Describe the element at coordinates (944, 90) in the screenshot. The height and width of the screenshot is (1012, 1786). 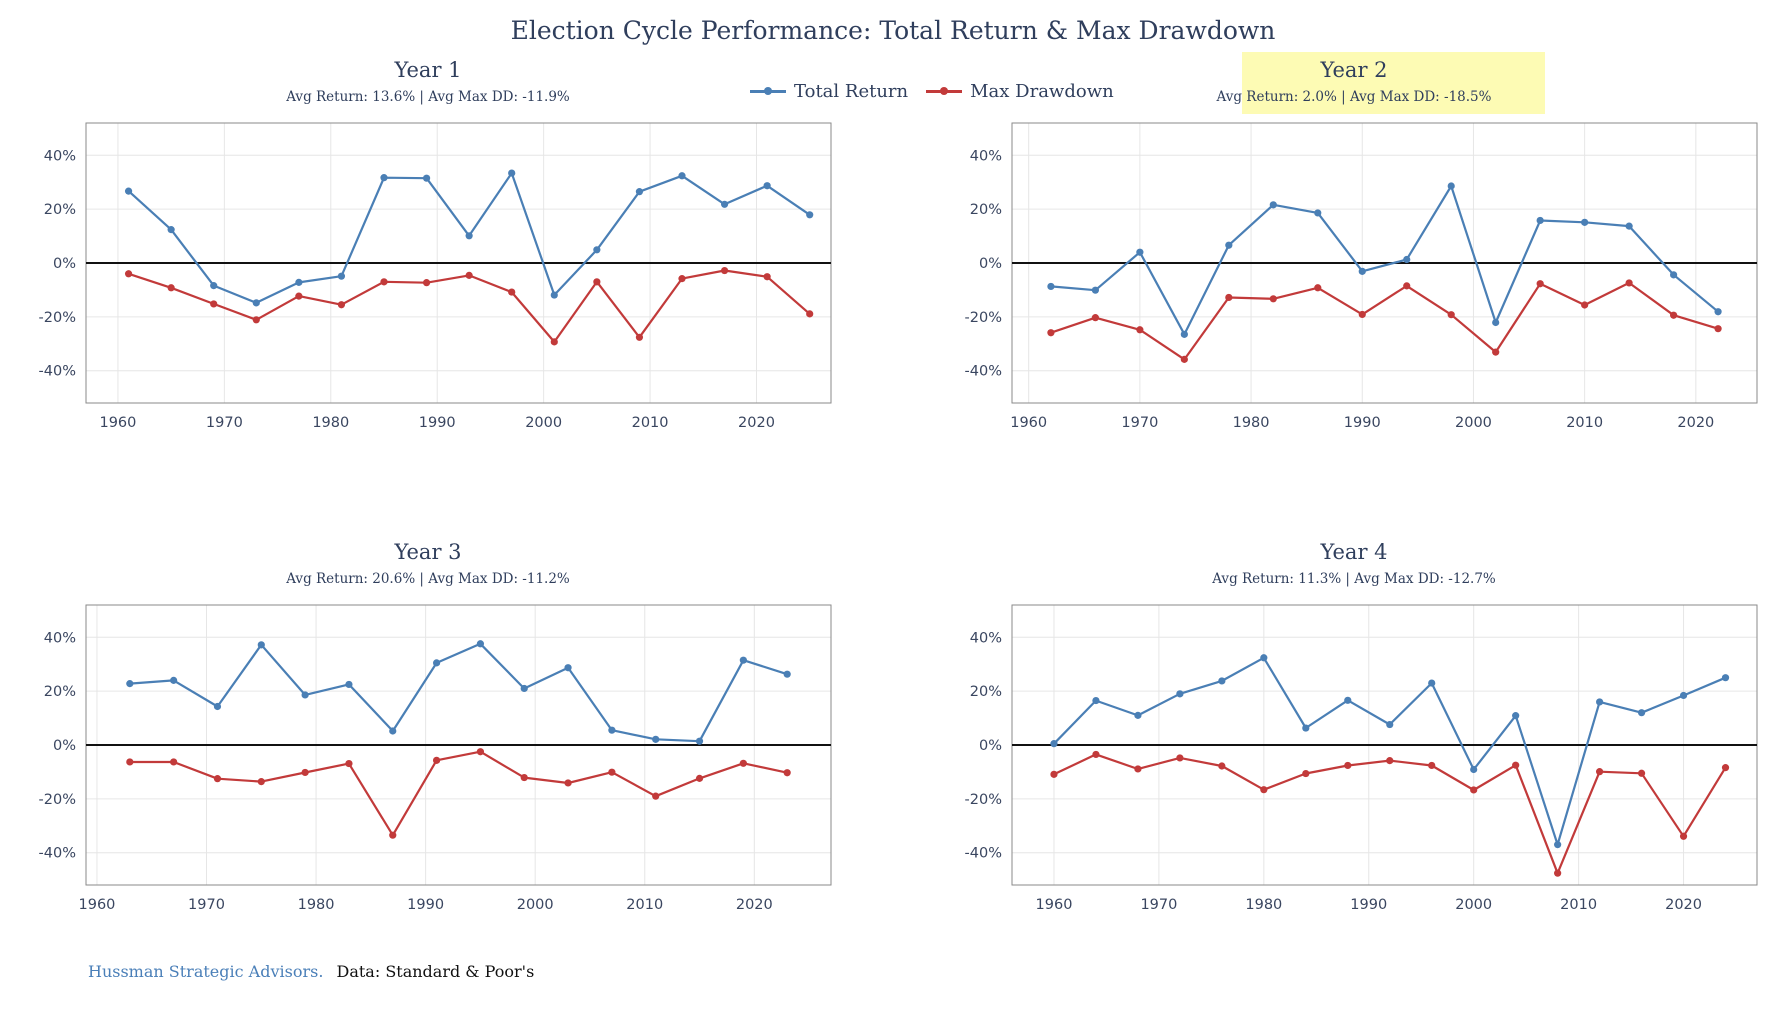
I see `legend-swatch-max-drawdown` at that location.